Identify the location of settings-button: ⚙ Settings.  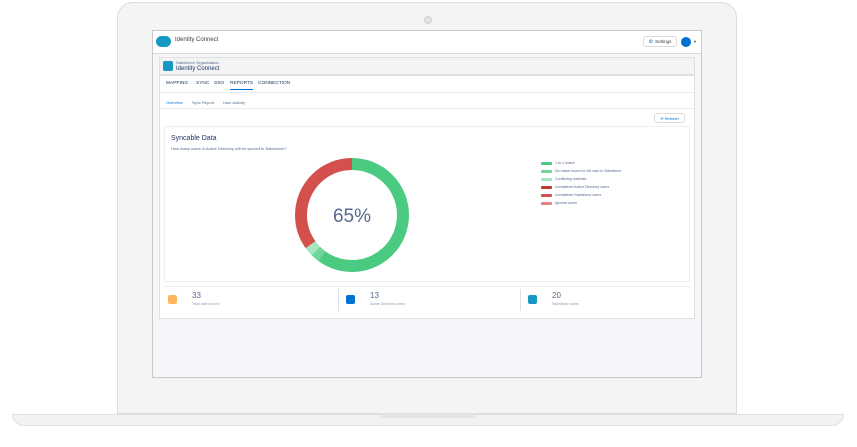
(660, 41).